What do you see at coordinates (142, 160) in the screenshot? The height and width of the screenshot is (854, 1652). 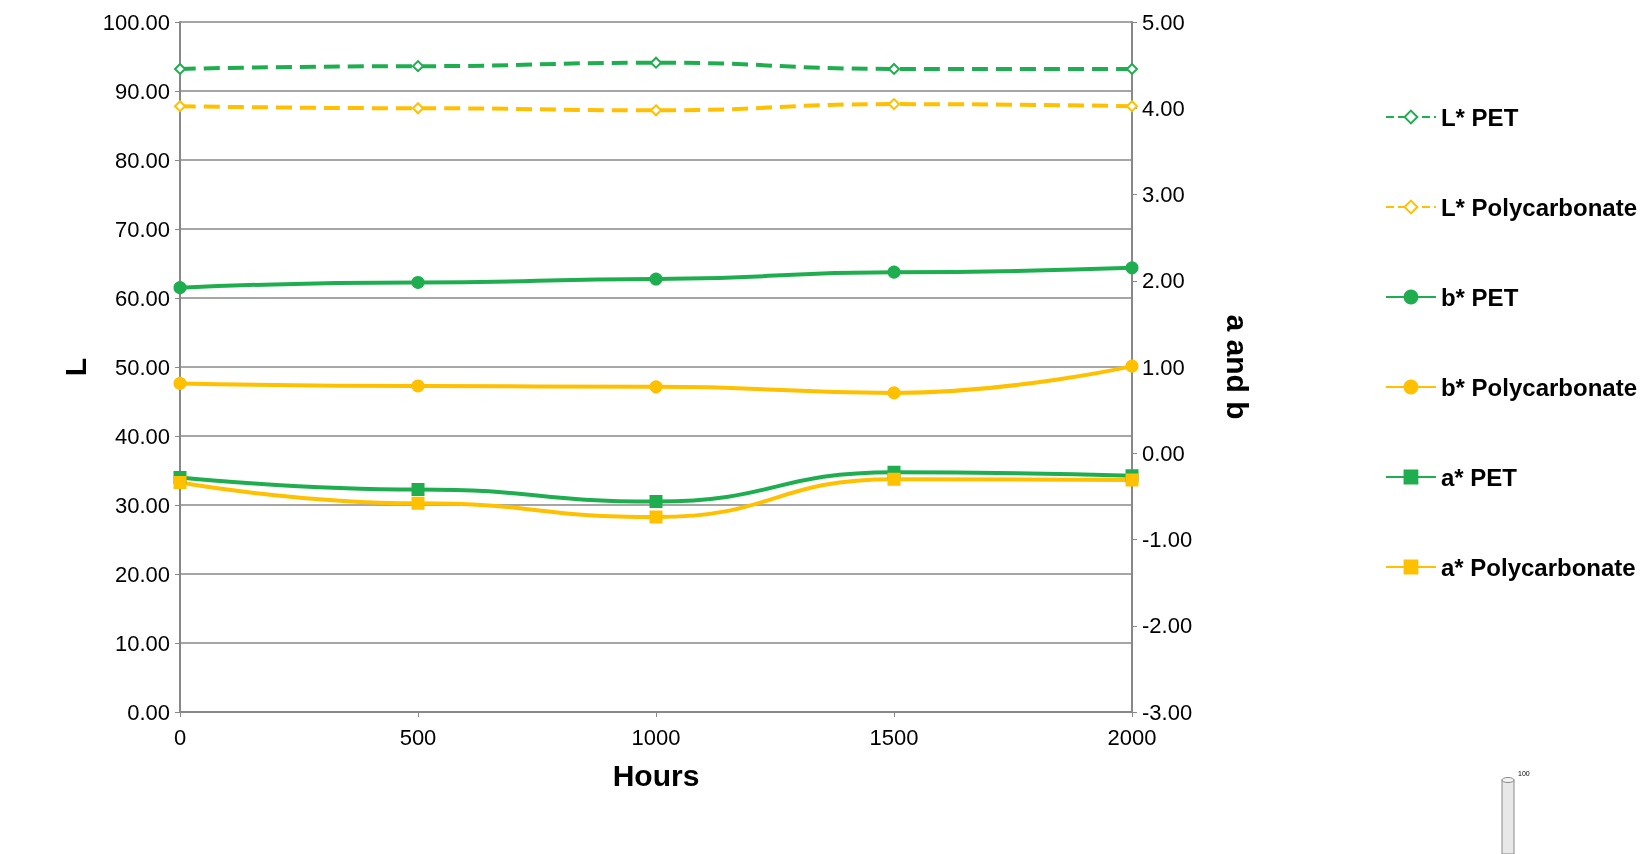 I see `y-tick-label: 80.00` at bounding box center [142, 160].